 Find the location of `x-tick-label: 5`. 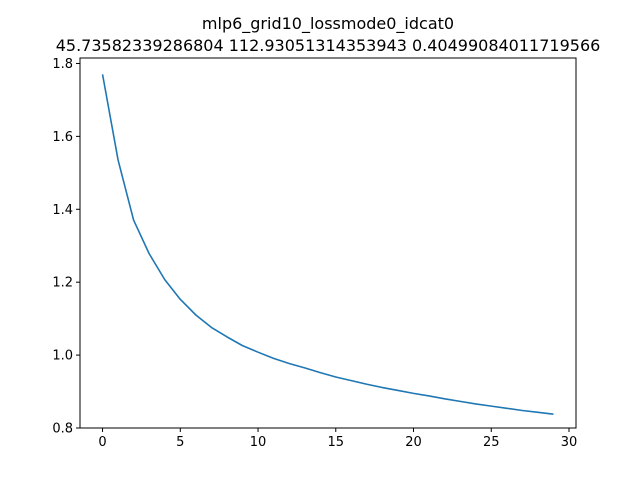

x-tick-label: 5 is located at coordinates (180, 442).